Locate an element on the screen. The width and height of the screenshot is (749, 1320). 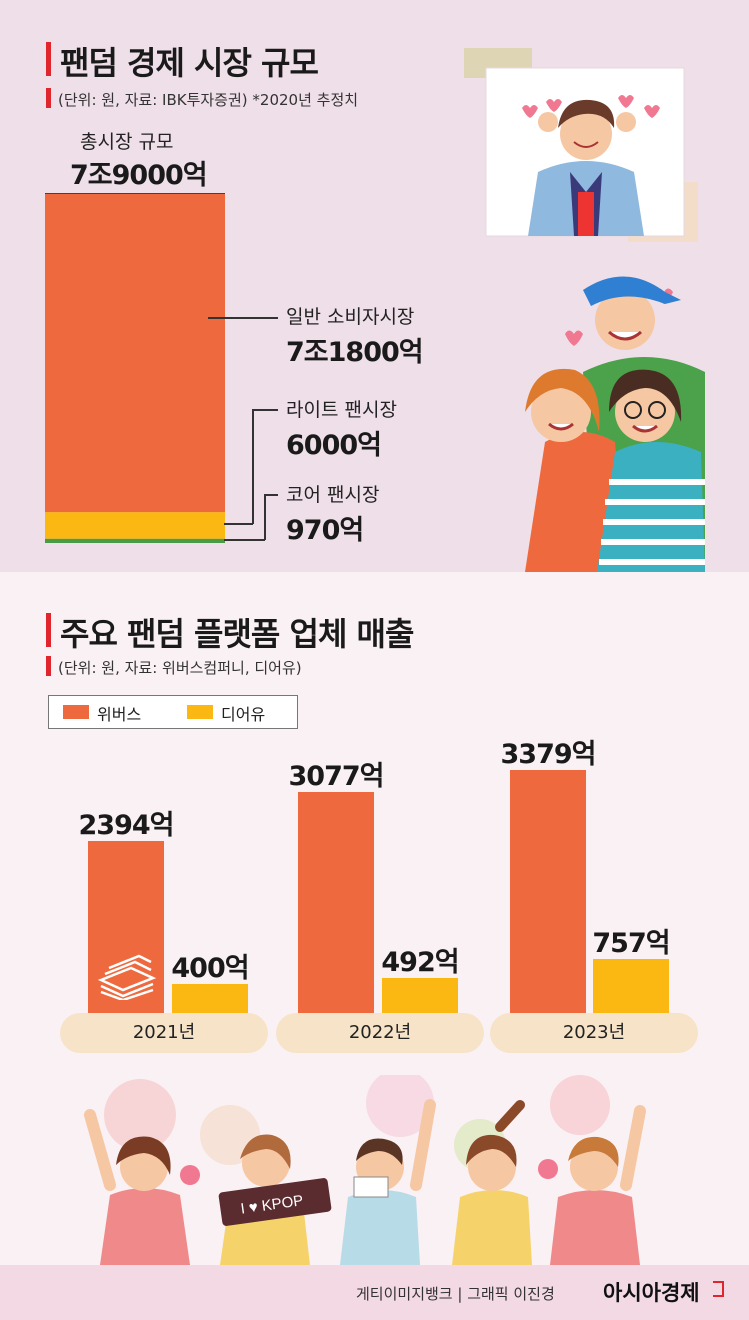
bar-label-dearu-2: 492억 is located at coordinates (420, 962).